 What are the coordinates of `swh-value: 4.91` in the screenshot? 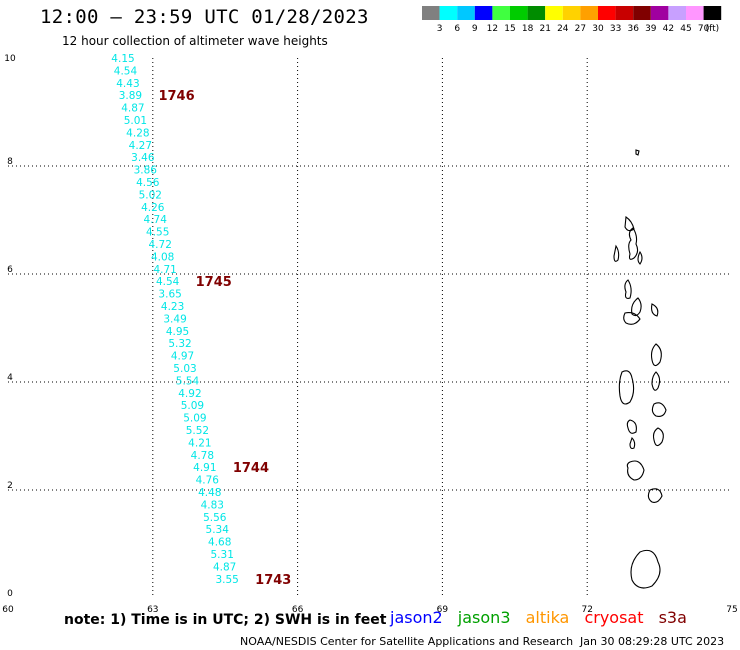 It's located at (204, 468).